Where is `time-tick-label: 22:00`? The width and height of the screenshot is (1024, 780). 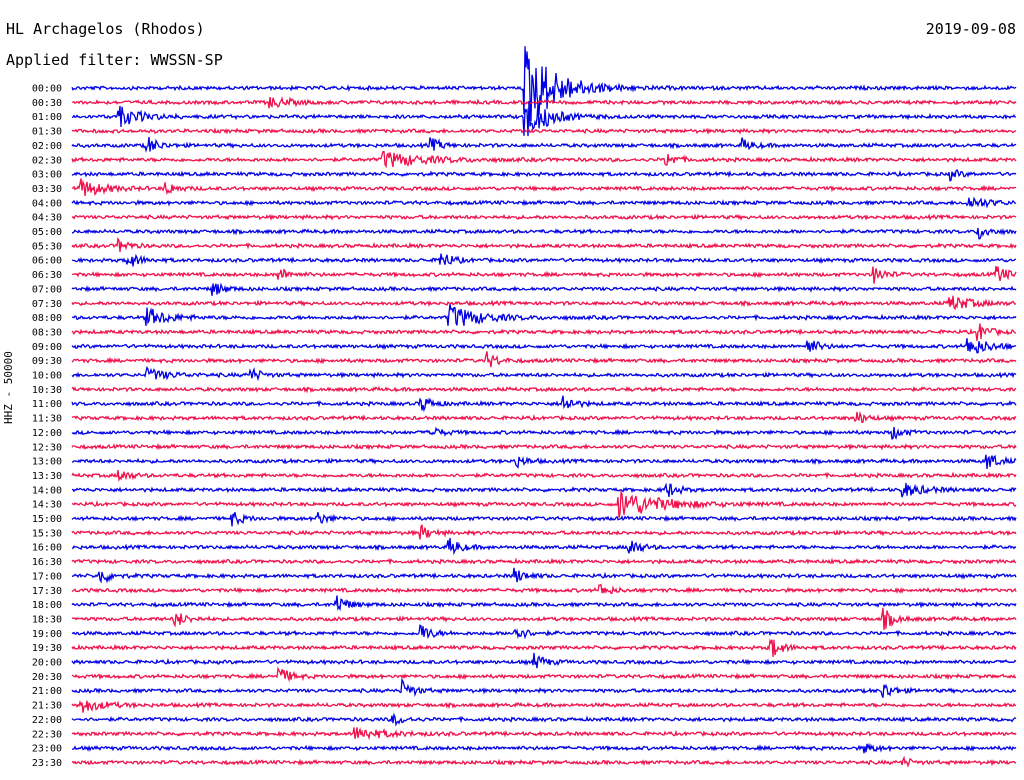
time-tick-label: 22:00 is located at coordinates (47, 720).